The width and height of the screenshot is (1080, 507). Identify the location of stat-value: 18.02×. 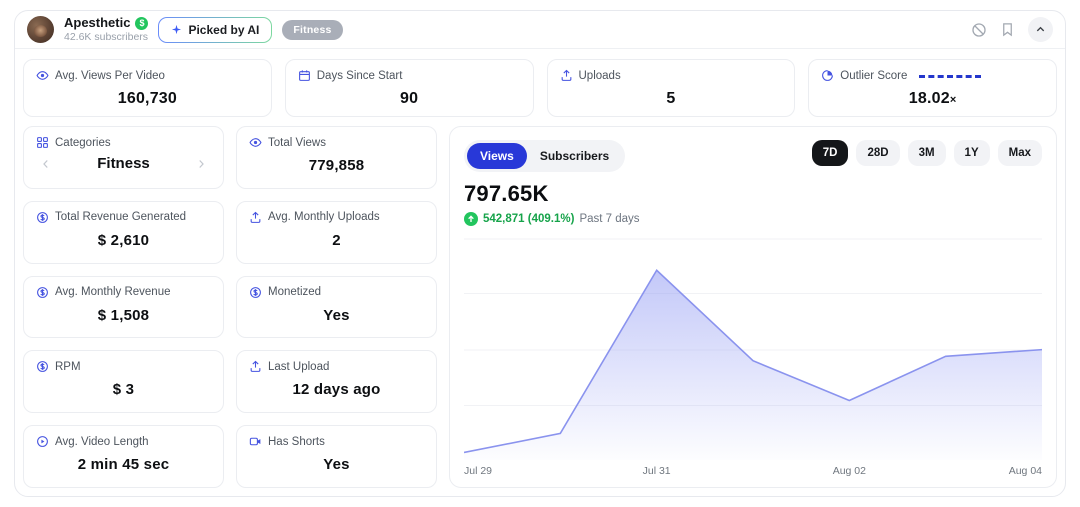
(932, 98).